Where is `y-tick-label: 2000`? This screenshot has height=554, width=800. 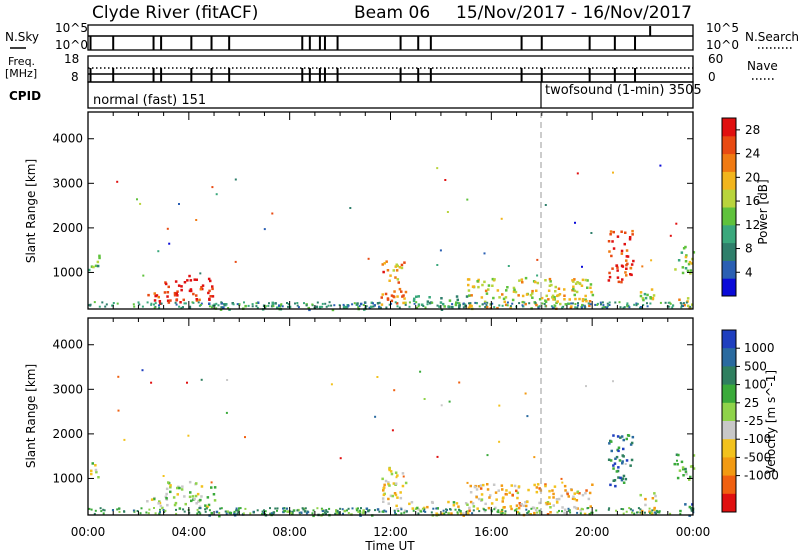 y-tick-label: 2000 is located at coordinates (67, 434).